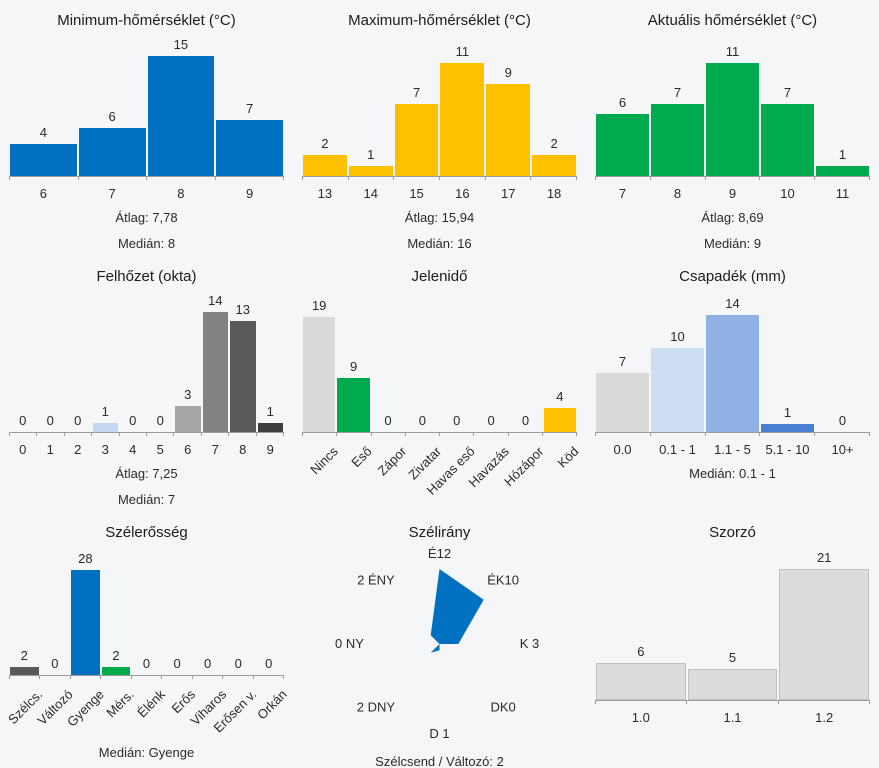 The height and width of the screenshot is (768, 879). Describe the element at coordinates (133, 447) in the screenshot. I see `x-tick-label: 4` at that location.